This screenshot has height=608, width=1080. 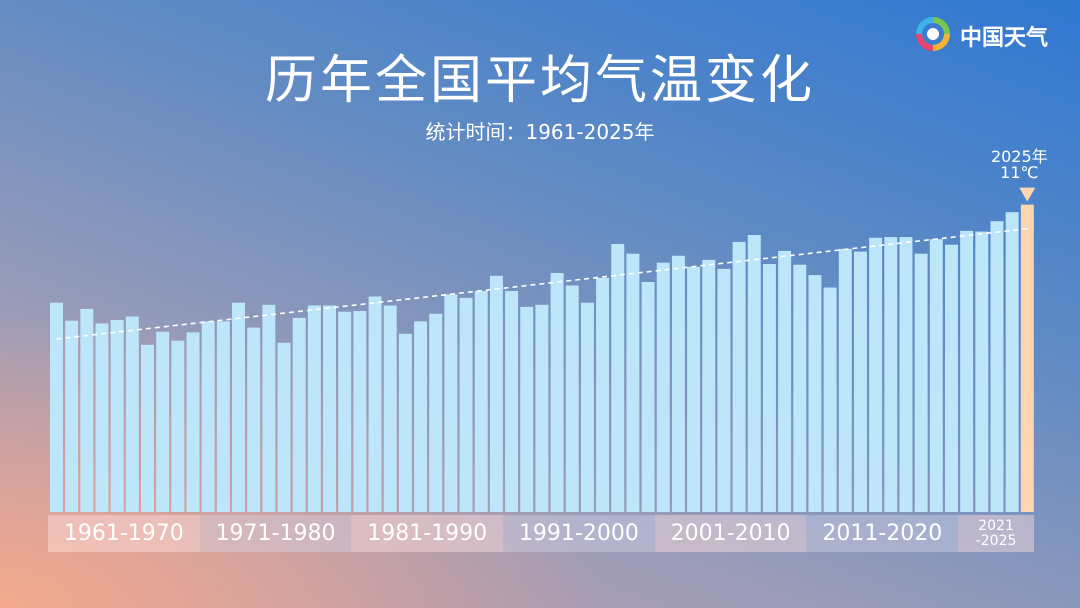 I want to click on brand: 中国天气, so click(x=1004, y=38).